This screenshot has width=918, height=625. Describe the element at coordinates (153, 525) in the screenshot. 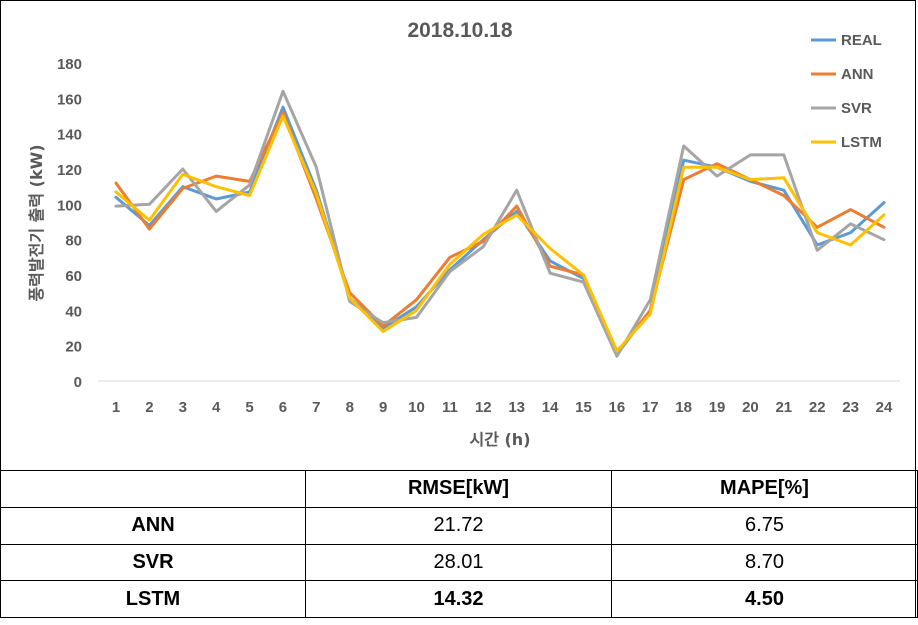

I see `row-label: ANN` at that location.